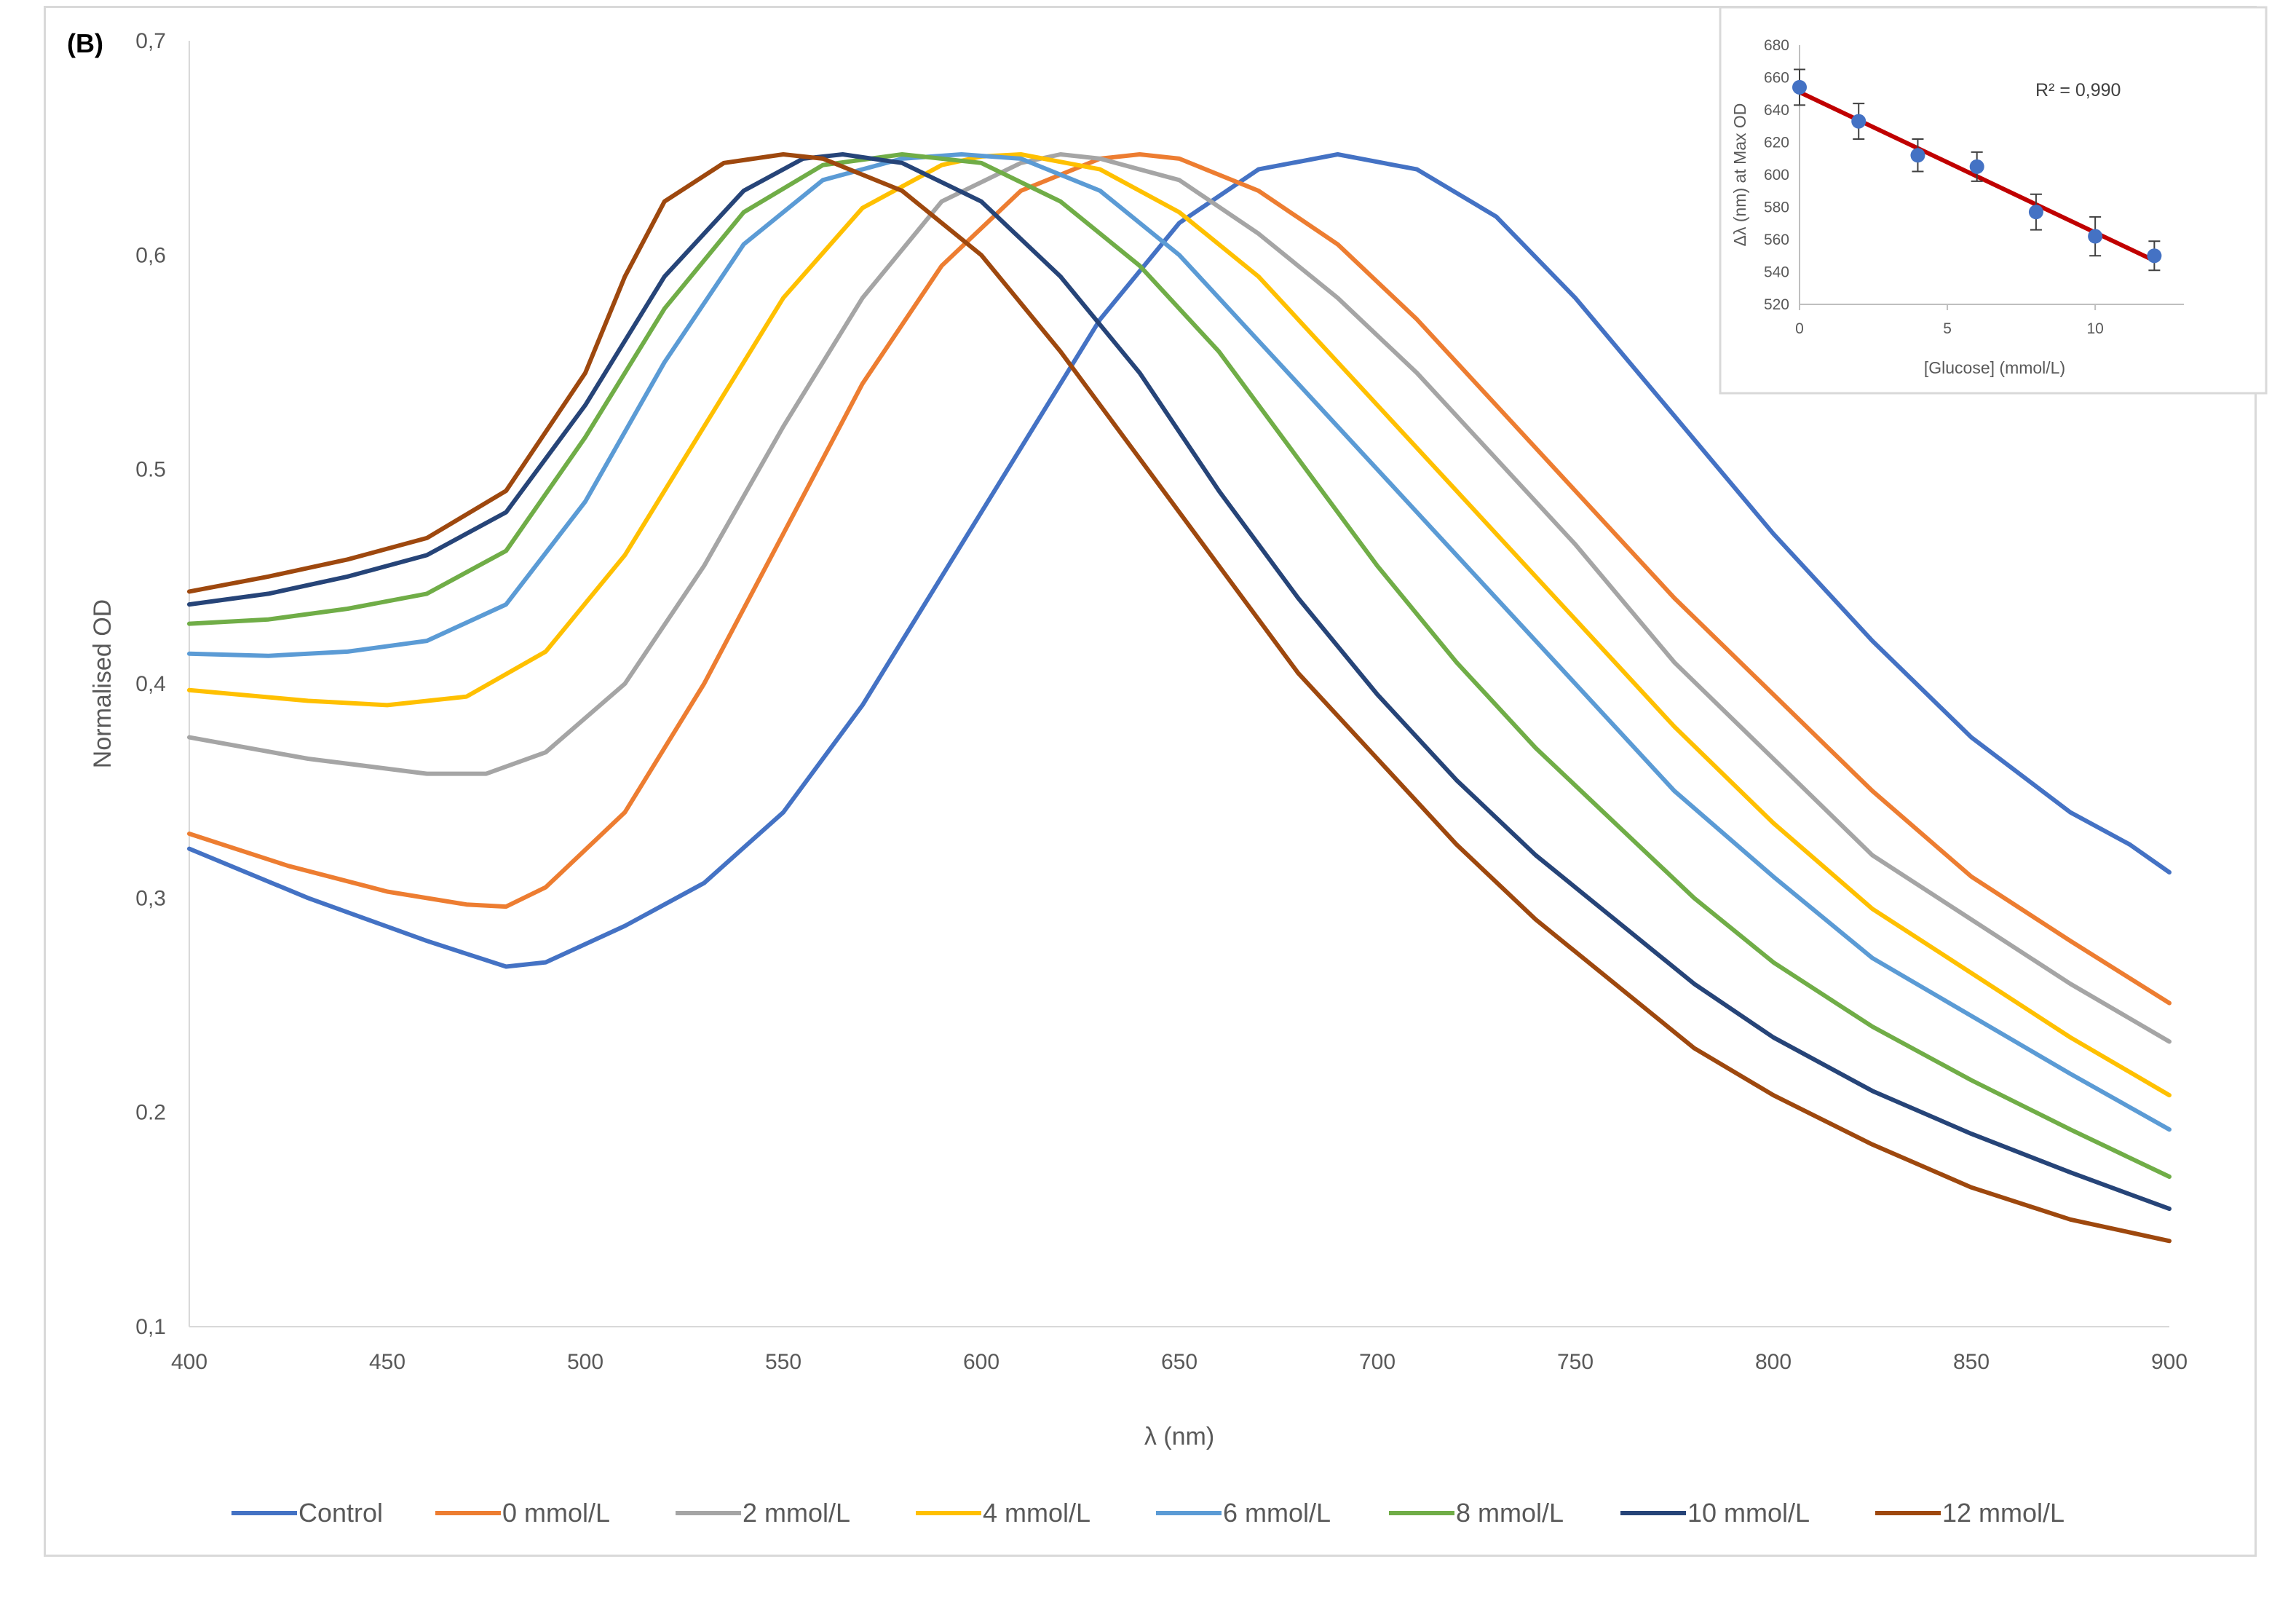  I want to click on inset-frame, so click(1993, 200).